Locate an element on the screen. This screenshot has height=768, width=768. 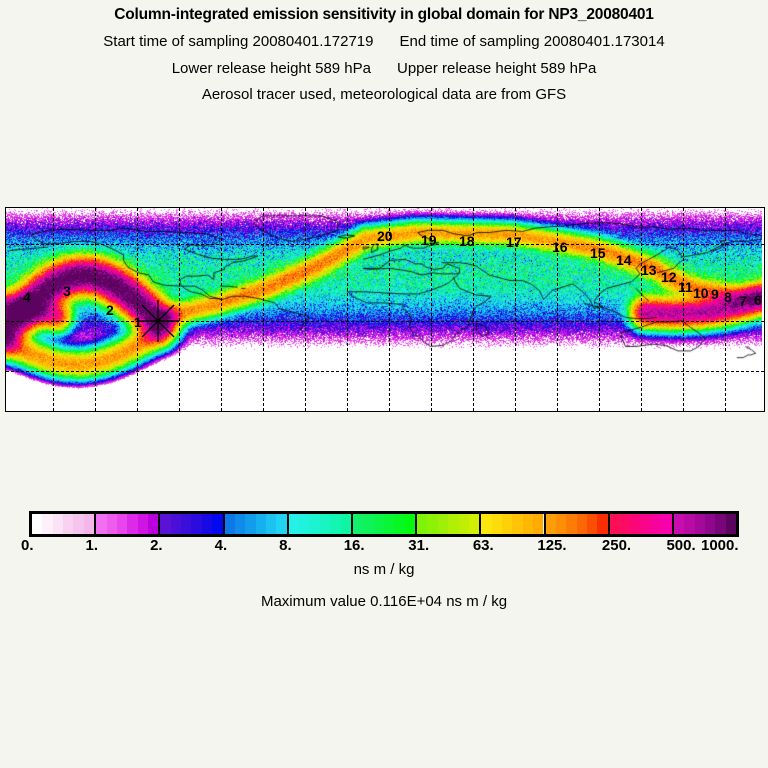
trajectory-label-16: 16 is located at coordinates (560, 247).